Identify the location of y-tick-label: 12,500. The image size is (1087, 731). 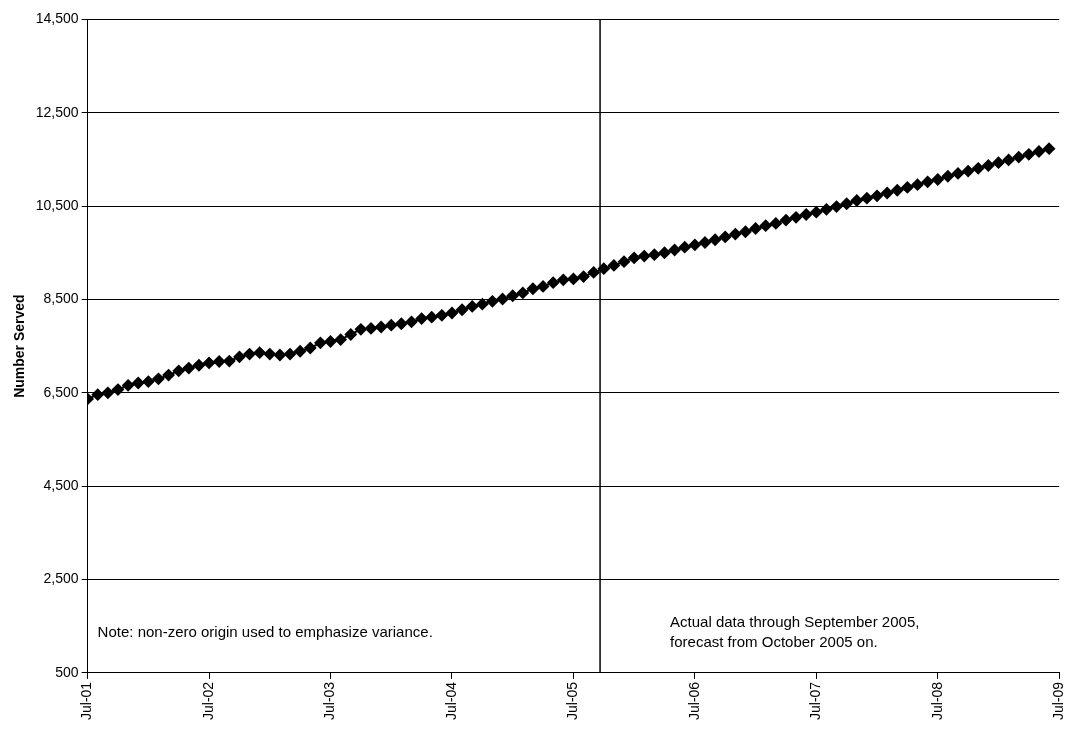
(57, 111).